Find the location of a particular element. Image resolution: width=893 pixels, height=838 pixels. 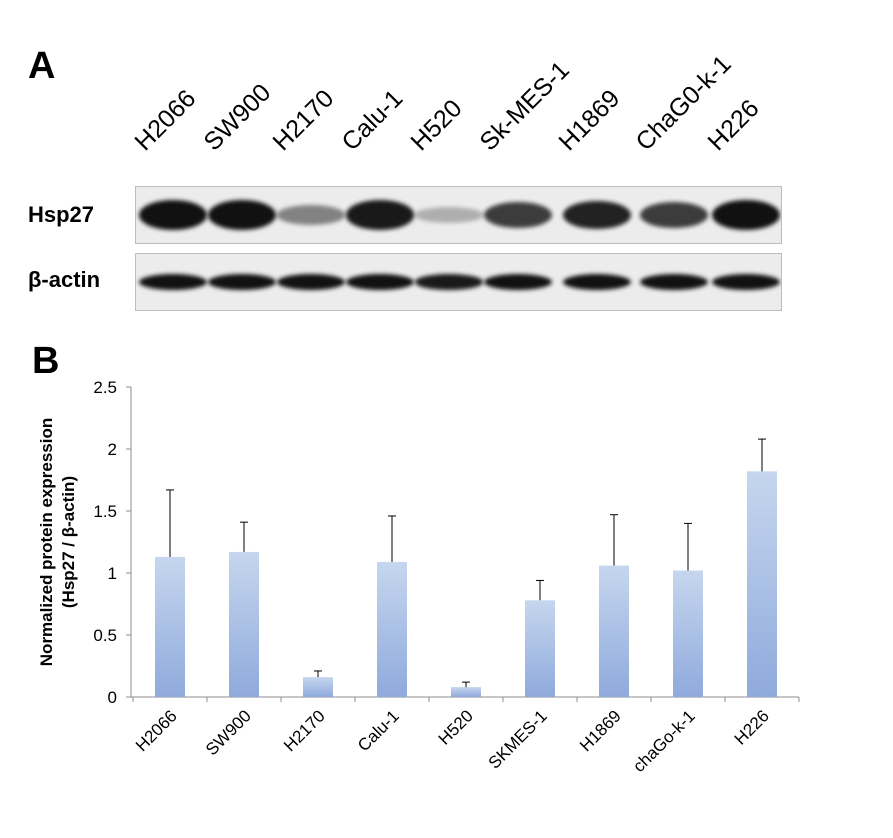

y-tick-label: 1.5 is located at coordinates (105, 511).